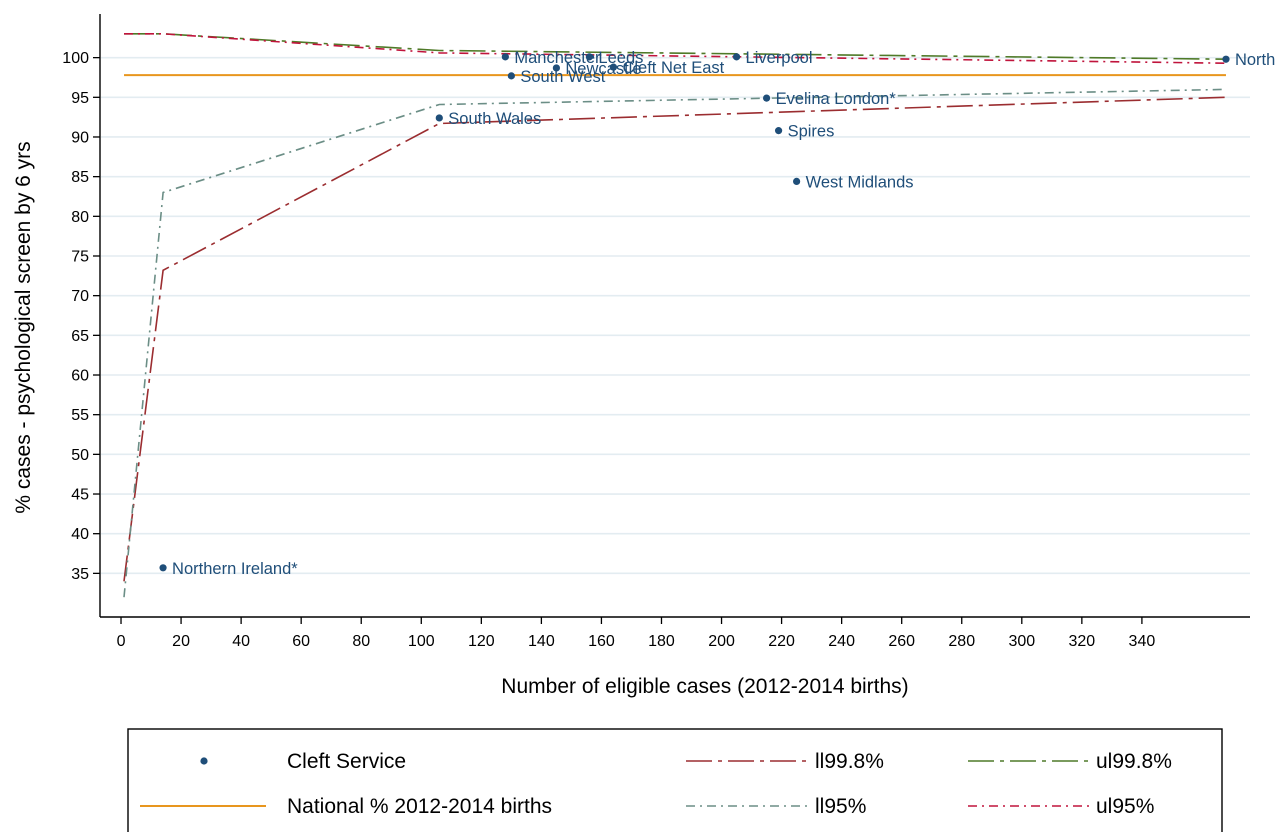 The image size is (1284, 832). I want to click on legend-marker-point, so click(204, 761).